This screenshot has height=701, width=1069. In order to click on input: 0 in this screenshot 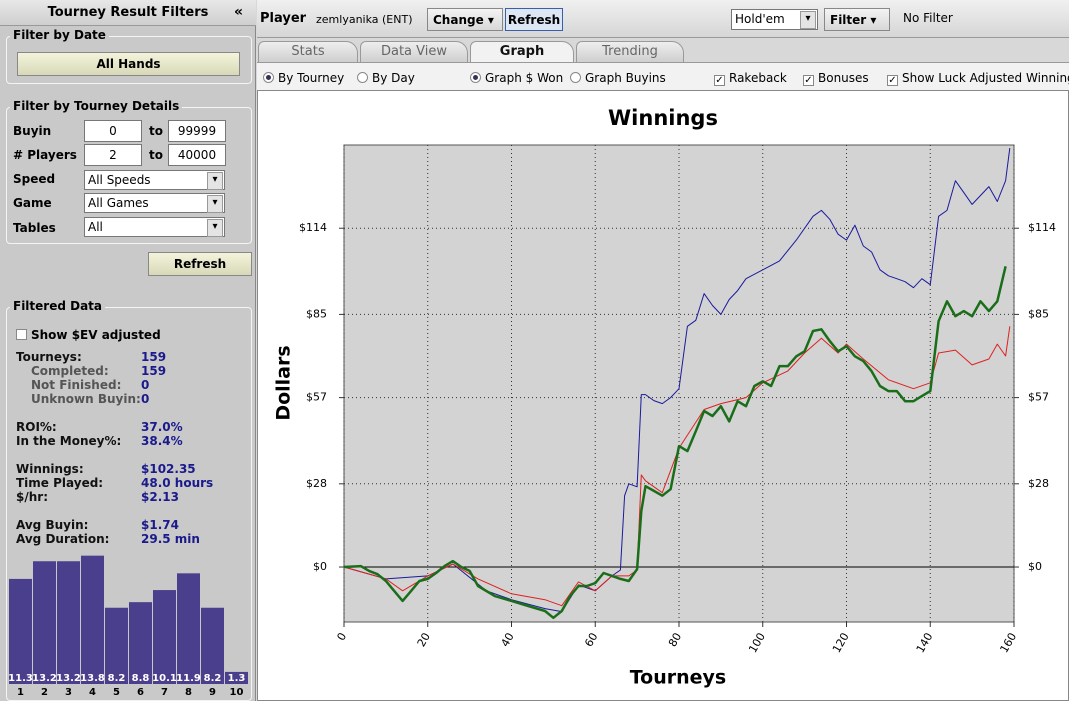, I will do `click(113, 131)`.